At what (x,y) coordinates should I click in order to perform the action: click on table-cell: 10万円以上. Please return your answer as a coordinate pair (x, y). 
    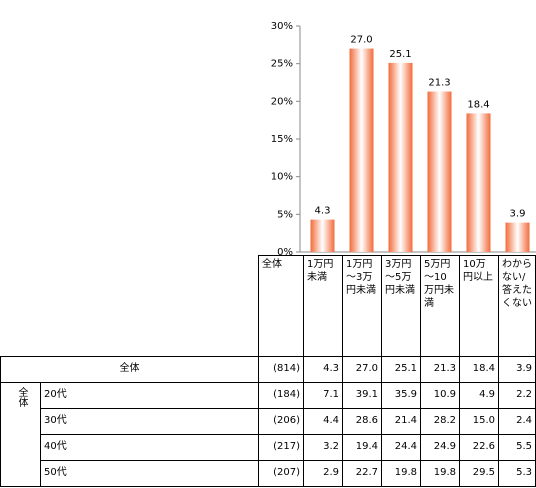
    Looking at the image, I should click on (479, 306).